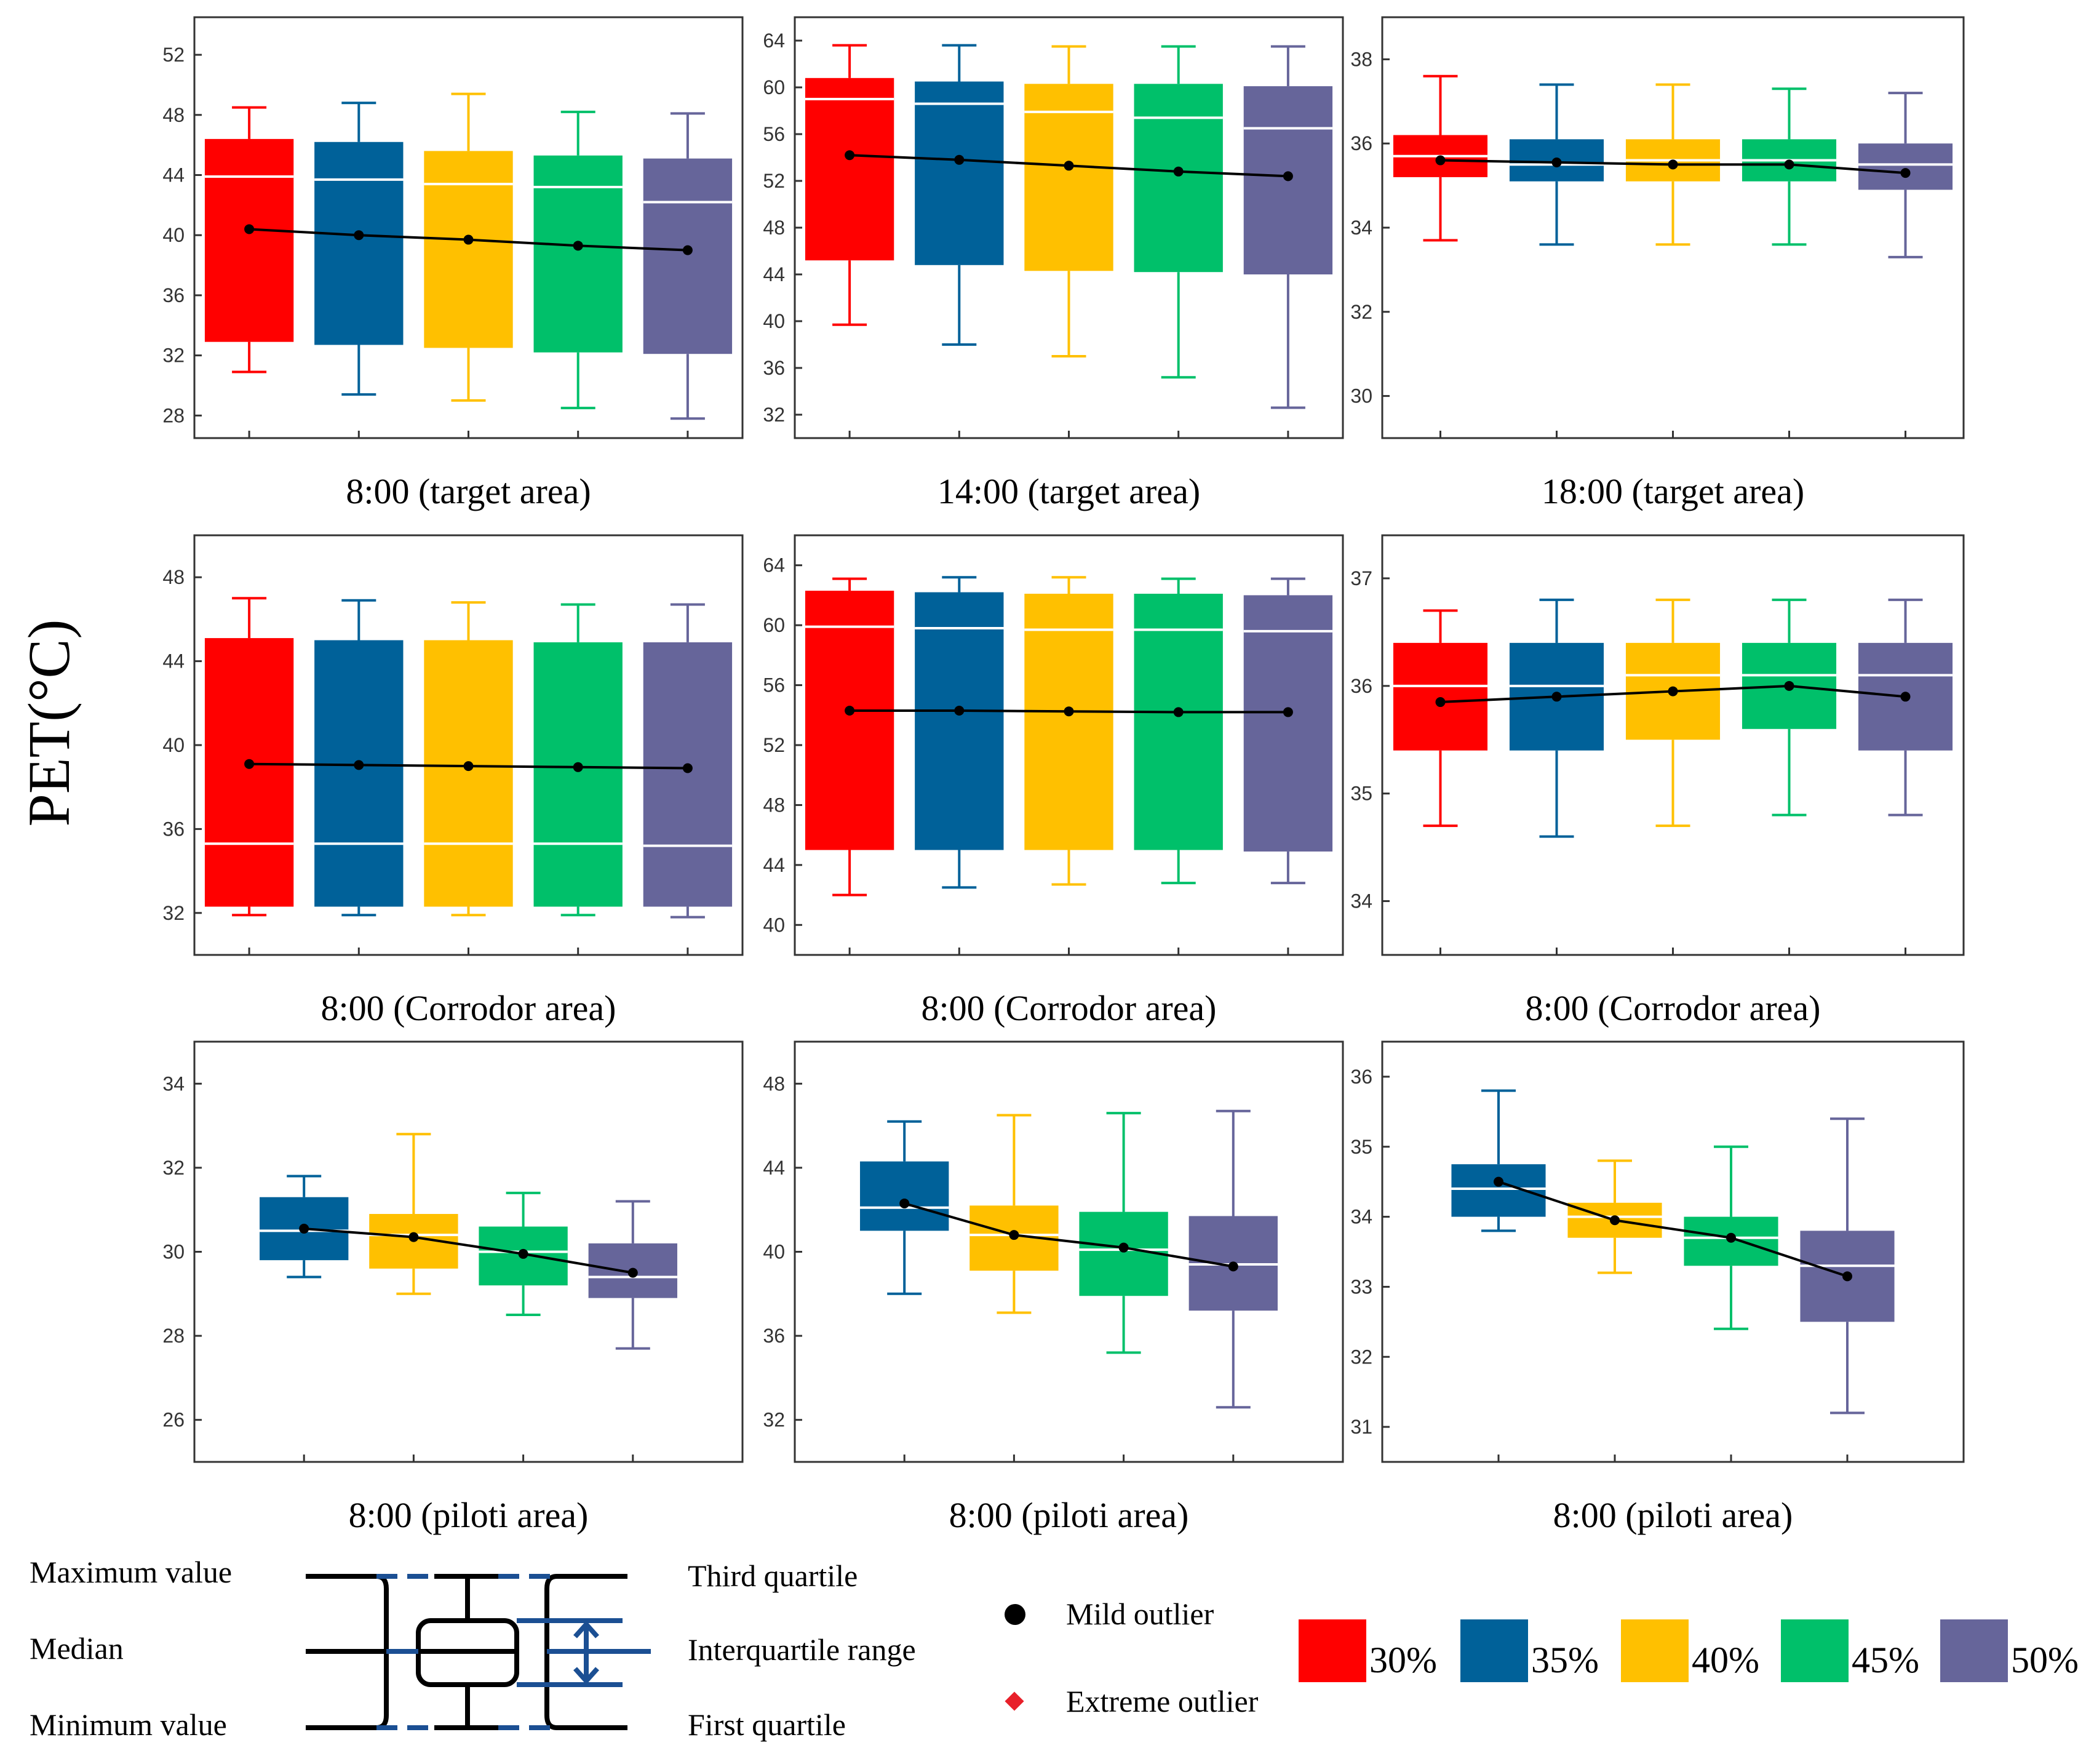  Describe the element at coordinates (1053, 1287) in the screenshot. I see `chart-panel-8: 32 36 40 44 48 8:00 (piloti area)` at that location.